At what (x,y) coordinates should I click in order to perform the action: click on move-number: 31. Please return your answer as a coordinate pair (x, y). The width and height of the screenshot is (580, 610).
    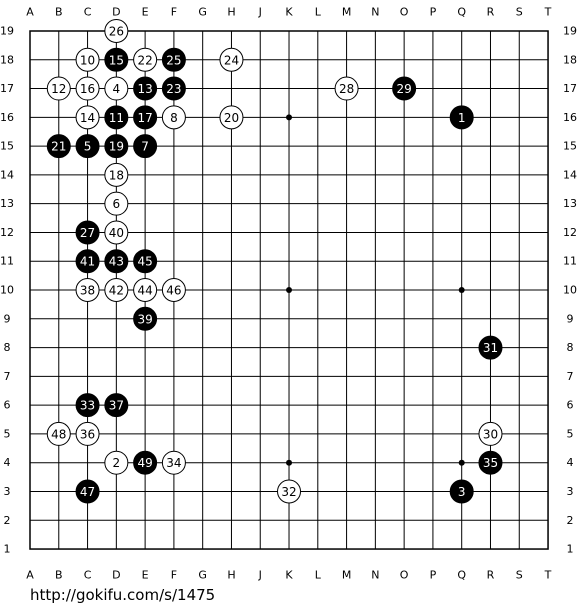
    Looking at the image, I should click on (490, 348).